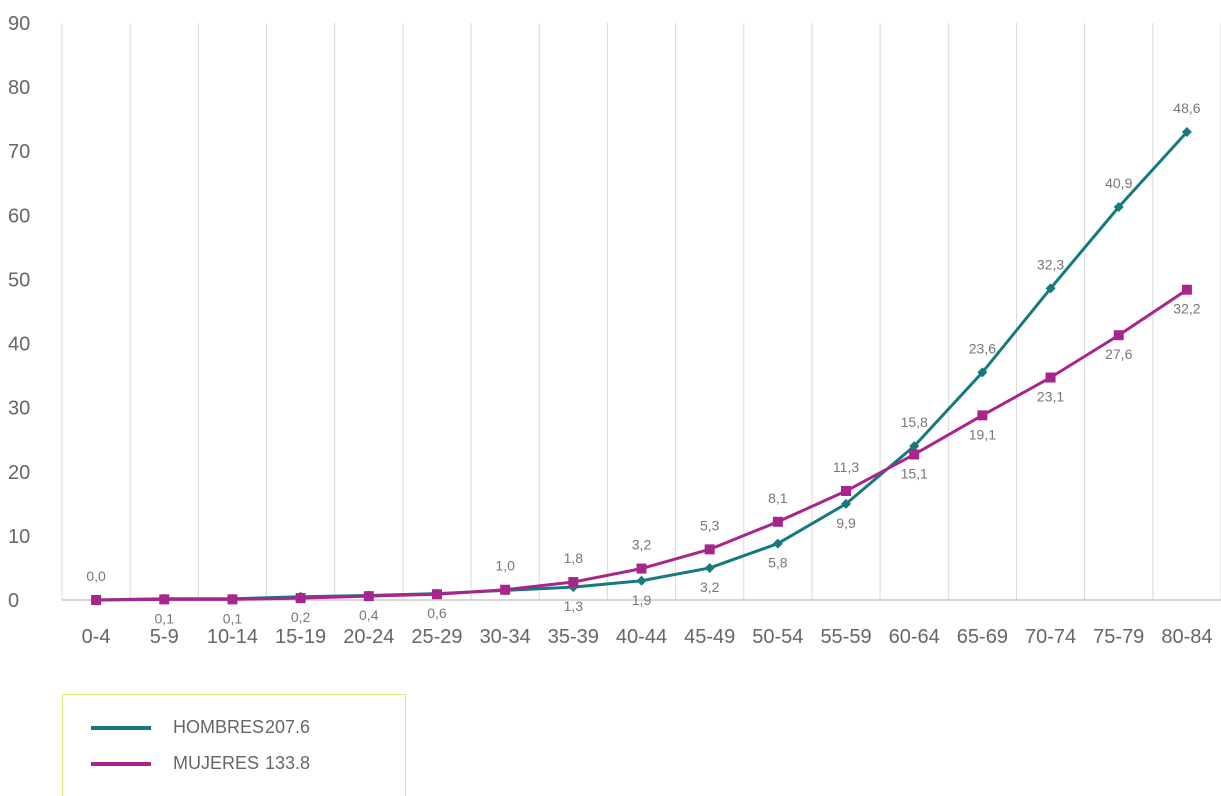  I want to click on data-label-mujeres: 11,3, so click(846, 467).